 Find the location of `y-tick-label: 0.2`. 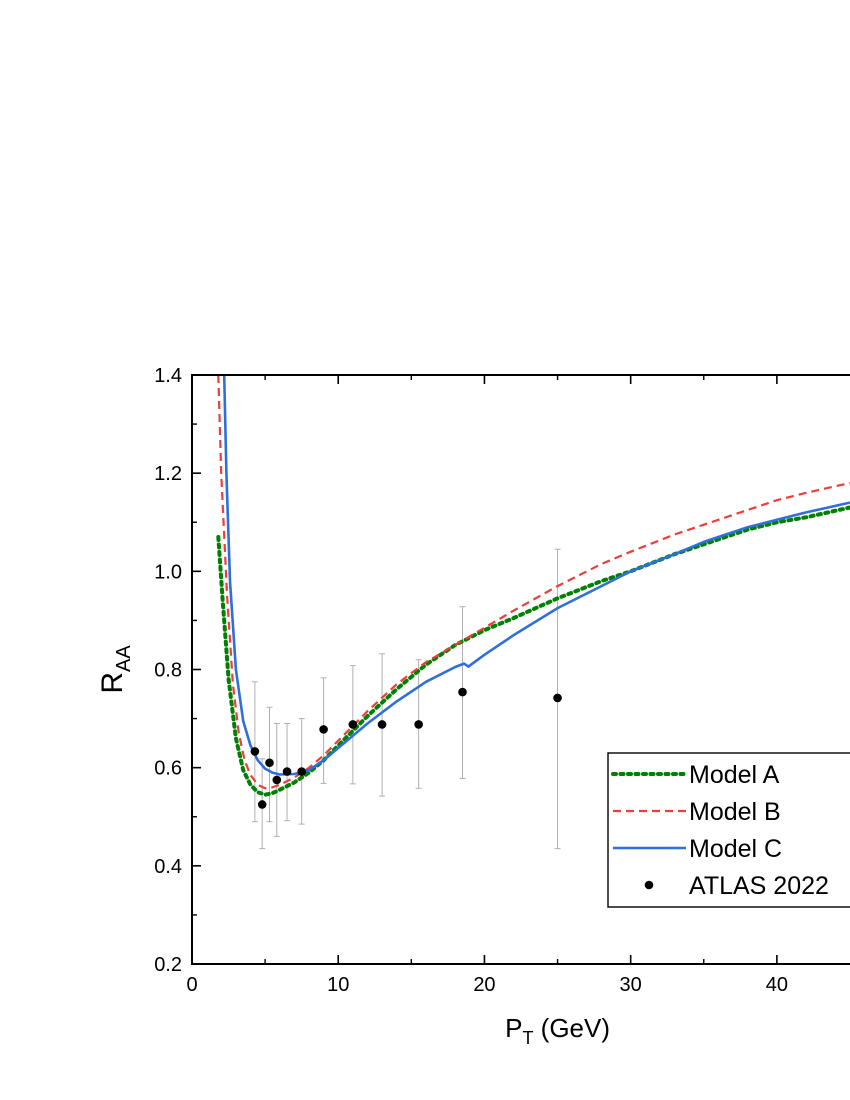

y-tick-label: 0.2 is located at coordinates (168, 965).